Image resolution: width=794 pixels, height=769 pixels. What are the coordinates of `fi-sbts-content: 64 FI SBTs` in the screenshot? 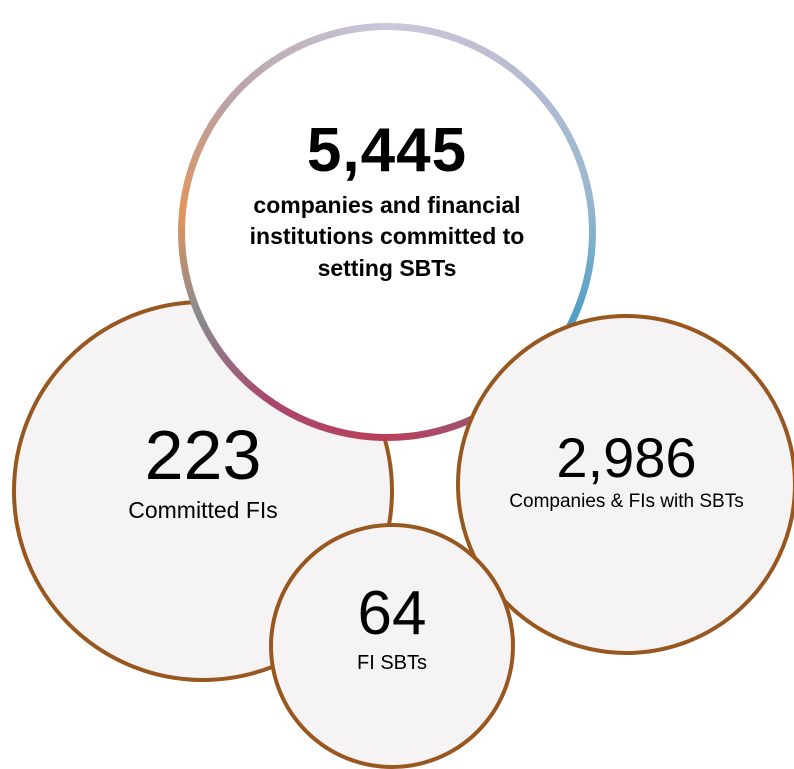 It's located at (392, 629).